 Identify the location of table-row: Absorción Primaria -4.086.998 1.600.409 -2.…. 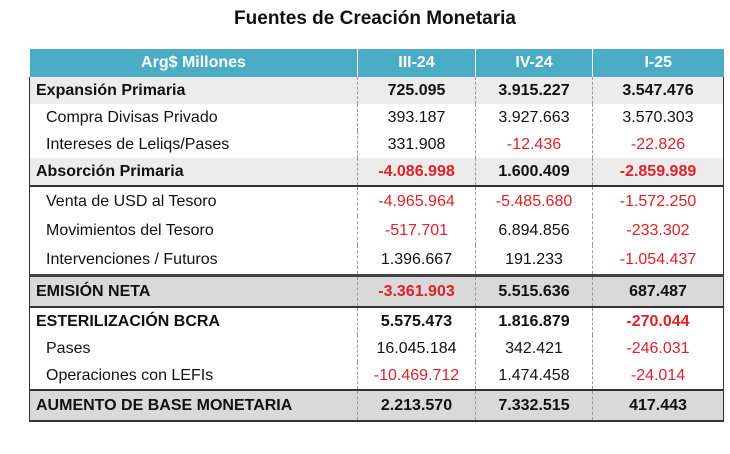
(376, 172).